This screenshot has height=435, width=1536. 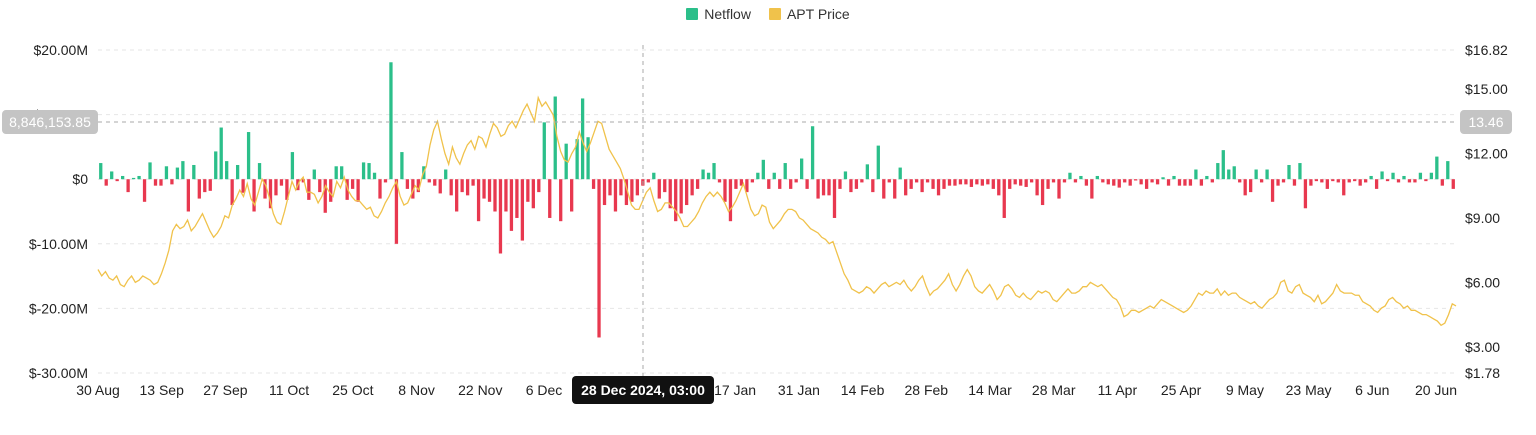 I want to click on crosshair-right-value: 13.46, so click(x=1485, y=122).